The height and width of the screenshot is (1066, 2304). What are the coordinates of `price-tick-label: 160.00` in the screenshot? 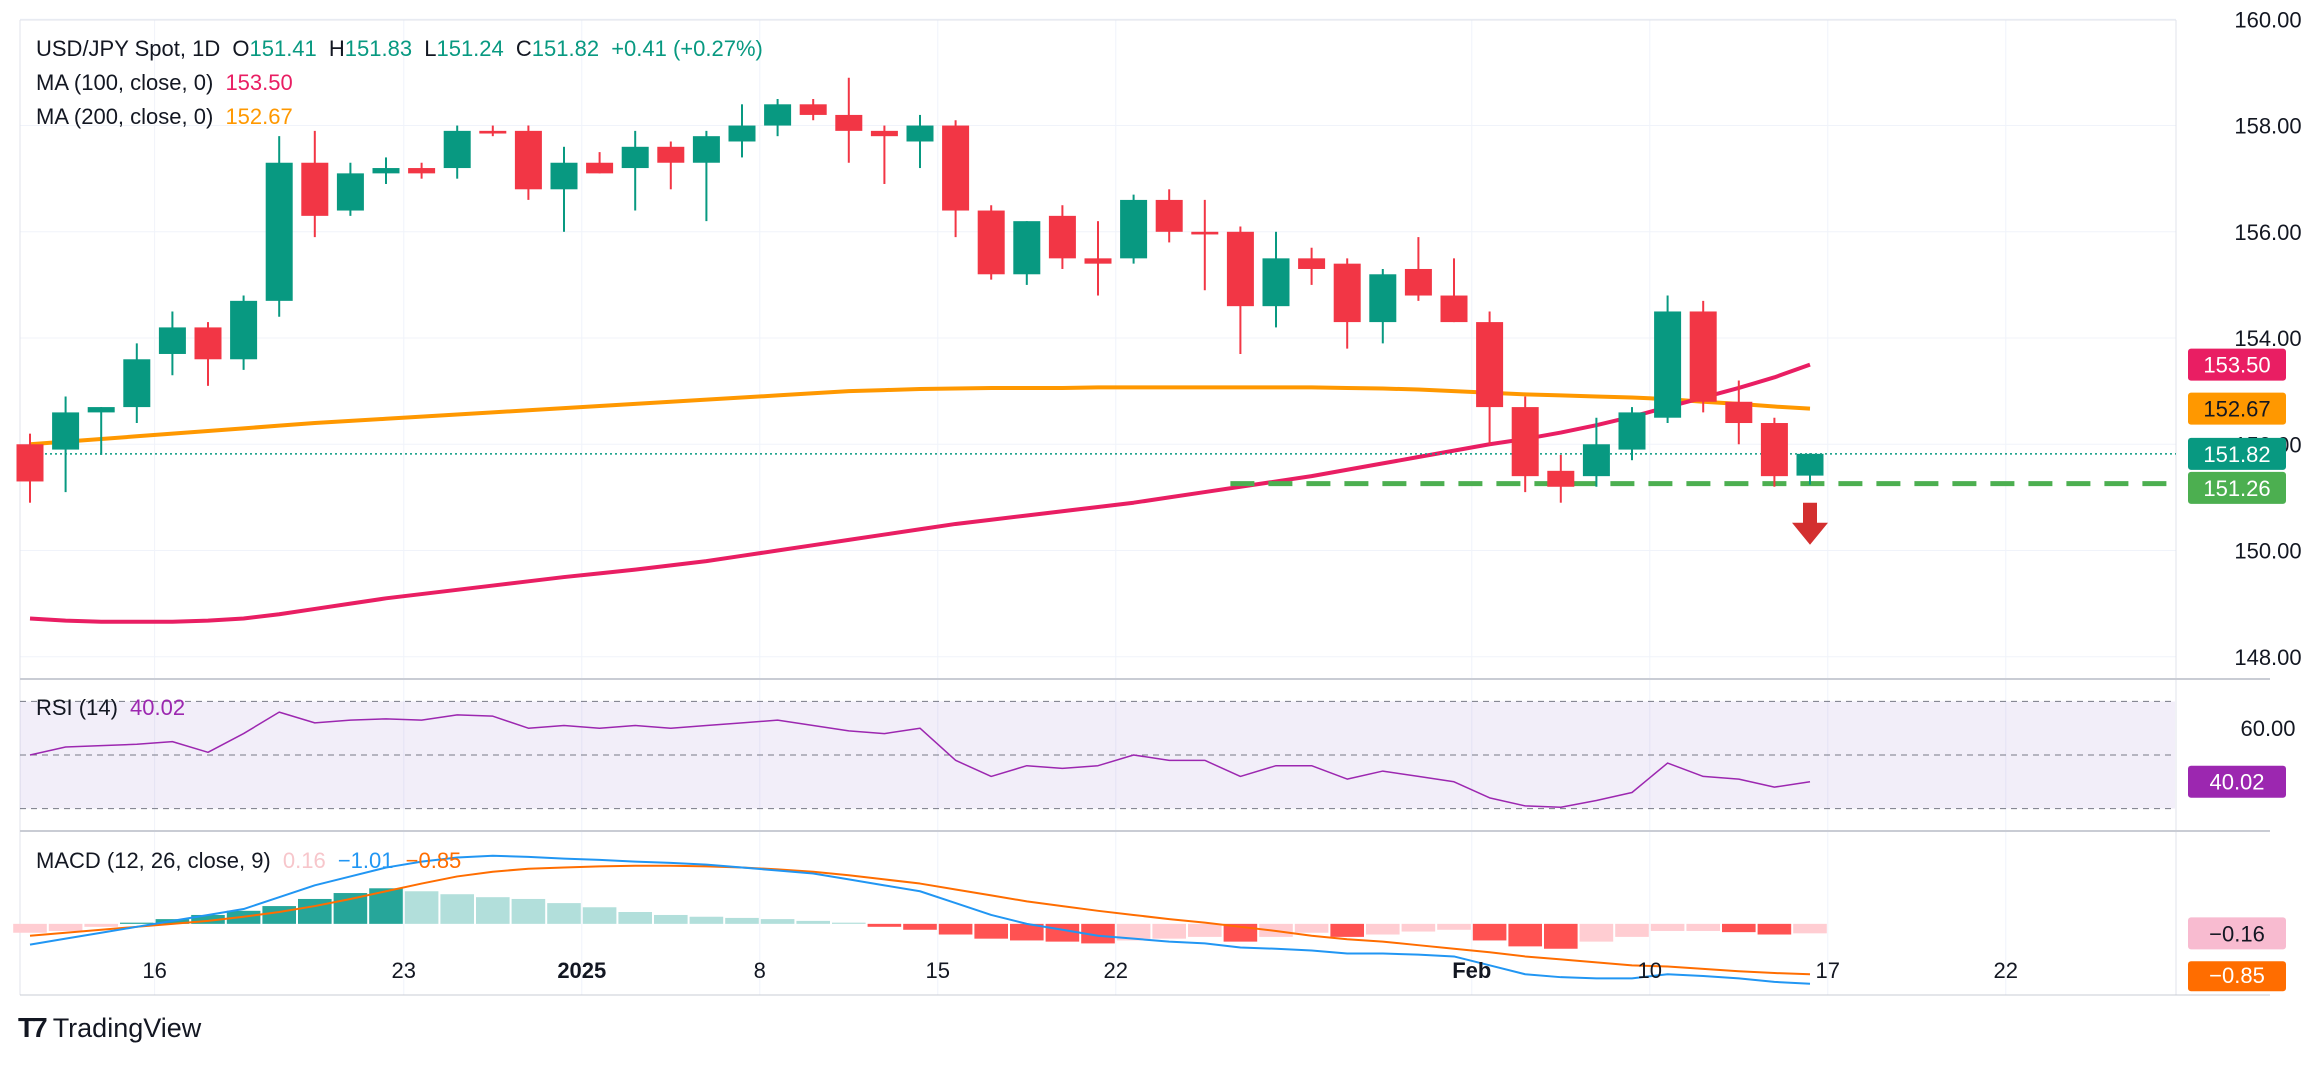 It's located at (2267, 19).